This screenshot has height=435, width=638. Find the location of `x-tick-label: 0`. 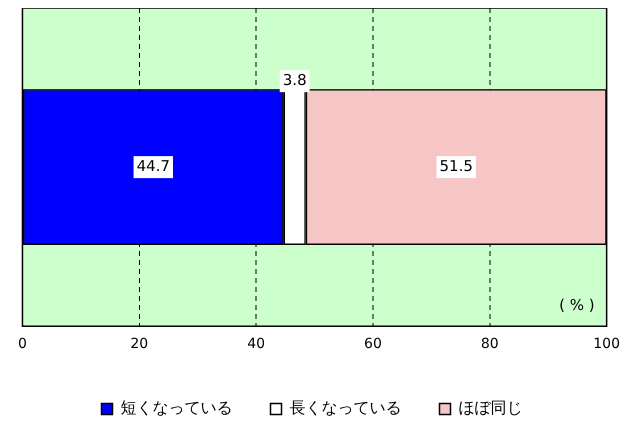

x-tick-label: 0 is located at coordinates (22, 344).